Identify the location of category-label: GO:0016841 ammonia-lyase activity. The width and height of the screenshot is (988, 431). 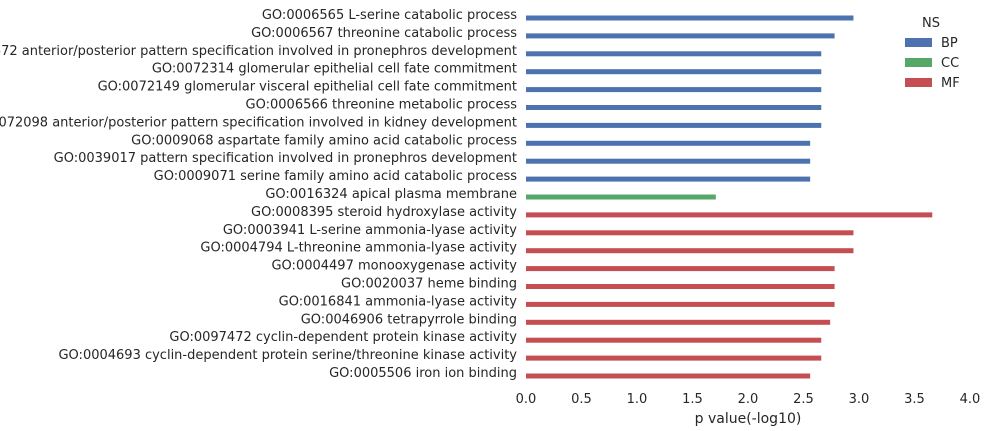
(398, 301).